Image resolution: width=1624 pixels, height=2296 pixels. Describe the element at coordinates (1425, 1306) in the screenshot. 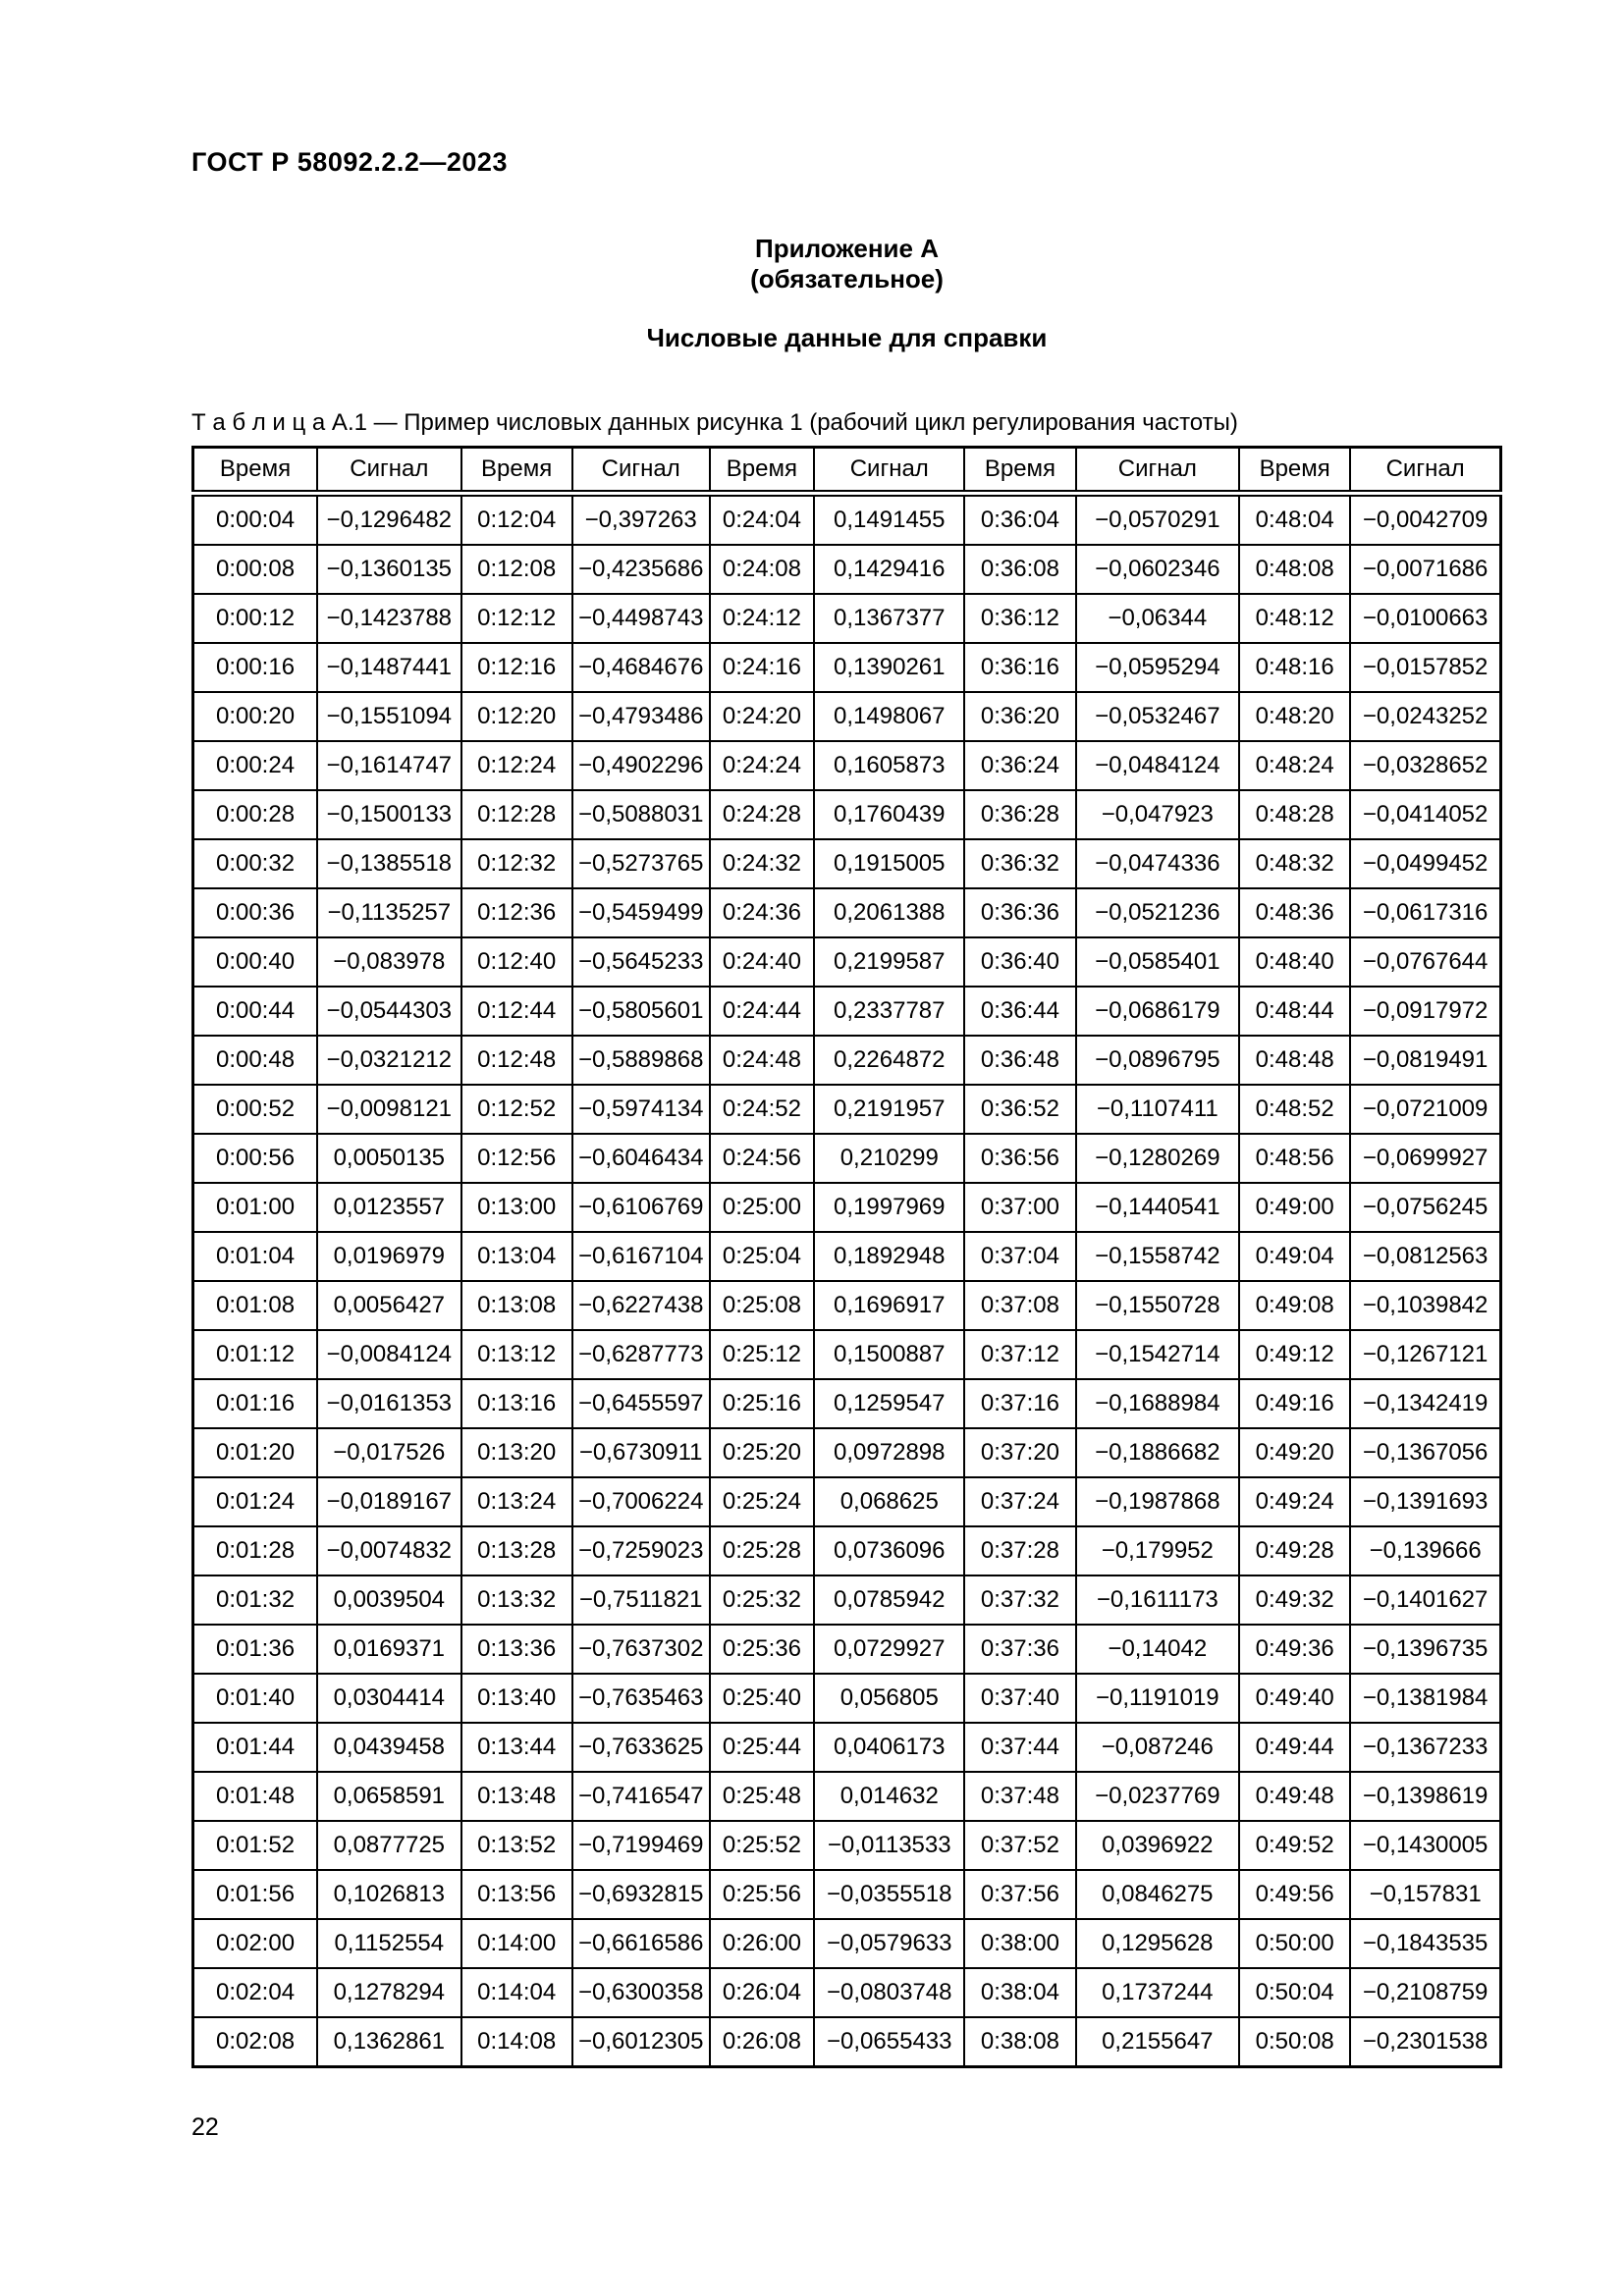

I see `signal-cell: −0,1039842` at that location.